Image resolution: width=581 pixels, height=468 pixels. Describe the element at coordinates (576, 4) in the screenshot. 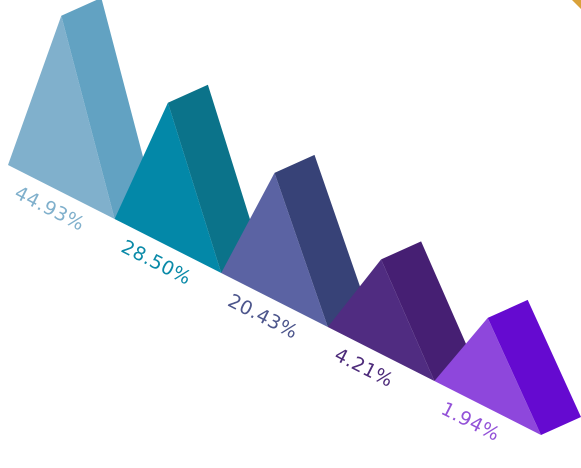

I see `corner-accent` at that location.